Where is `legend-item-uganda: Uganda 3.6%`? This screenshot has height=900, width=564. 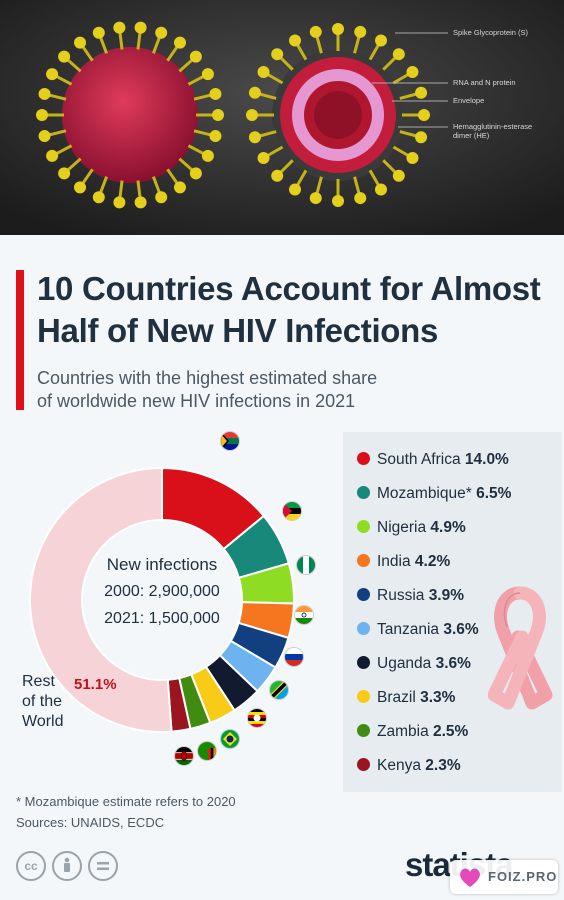
legend-item-uganda: Uganda 3.6% is located at coordinates (414, 666).